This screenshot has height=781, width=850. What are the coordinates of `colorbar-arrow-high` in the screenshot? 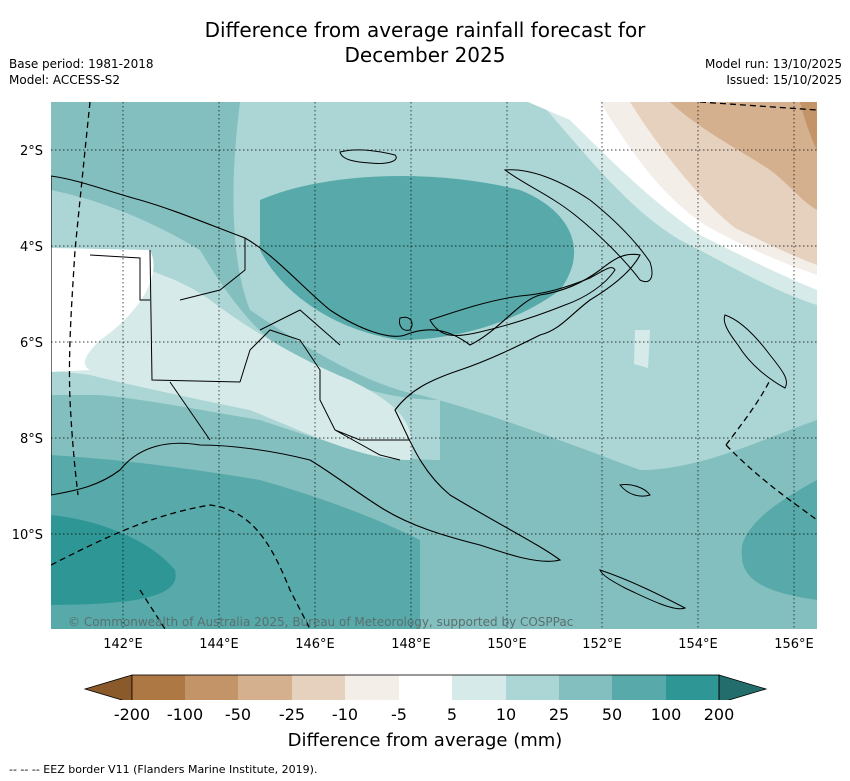 It's located at (743, 687).